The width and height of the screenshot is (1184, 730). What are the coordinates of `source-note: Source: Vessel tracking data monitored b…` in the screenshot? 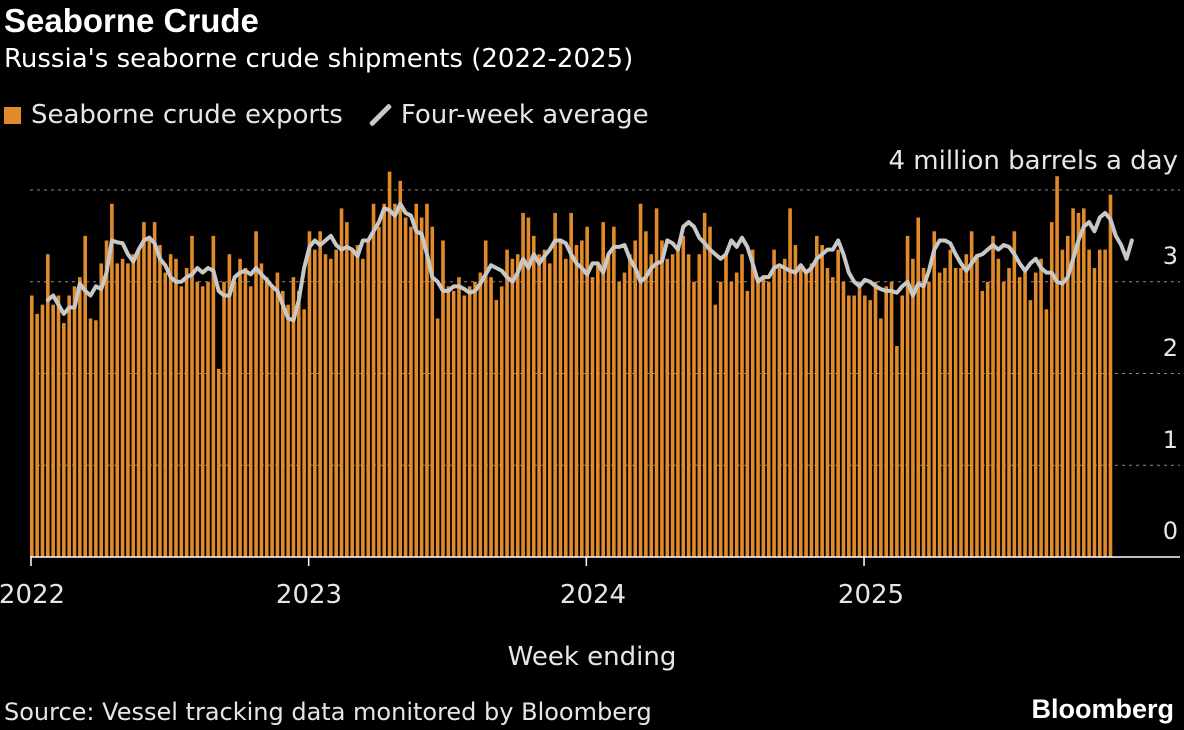 It's located at (328, 712).